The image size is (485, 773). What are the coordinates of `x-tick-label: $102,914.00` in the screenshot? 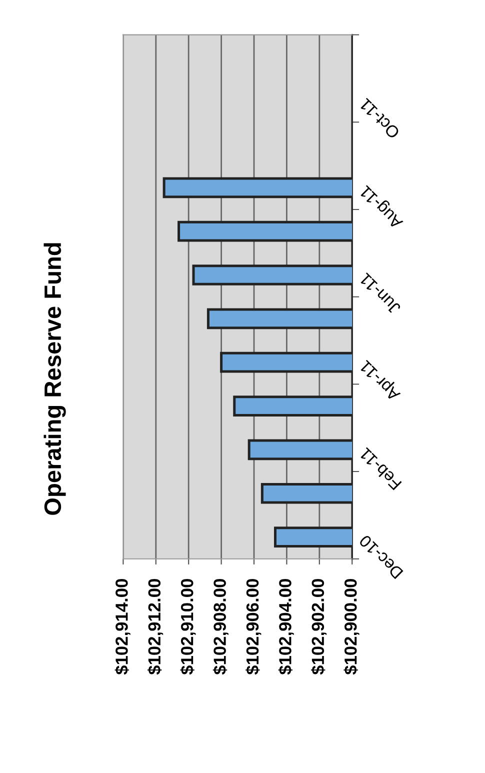 It's located at (122, 627).